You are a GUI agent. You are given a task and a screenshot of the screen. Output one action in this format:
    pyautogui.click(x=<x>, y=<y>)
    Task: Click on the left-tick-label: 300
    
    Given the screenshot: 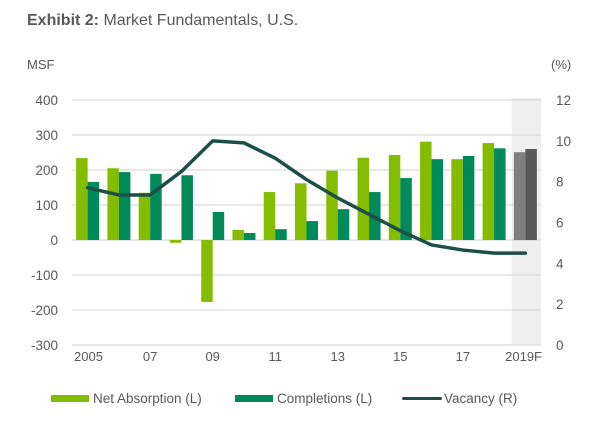 What is the action you would take?
    pyautogui.click(x=46, y=135)
    